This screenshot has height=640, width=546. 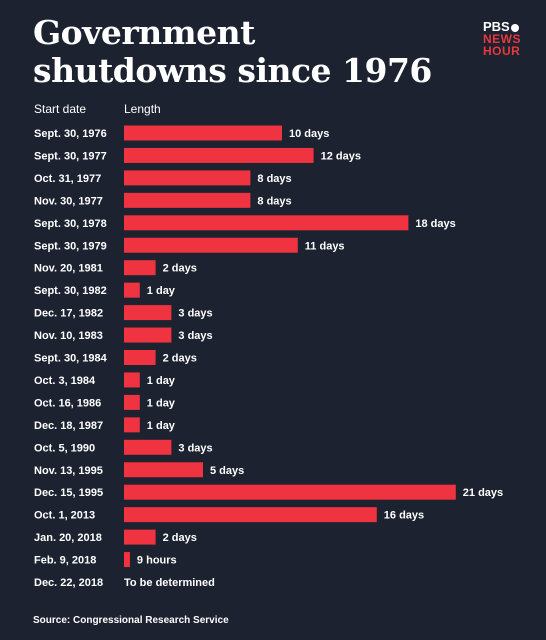 I want to click on category-label: Dec. 15, 1995, so click(x=68, y=493).